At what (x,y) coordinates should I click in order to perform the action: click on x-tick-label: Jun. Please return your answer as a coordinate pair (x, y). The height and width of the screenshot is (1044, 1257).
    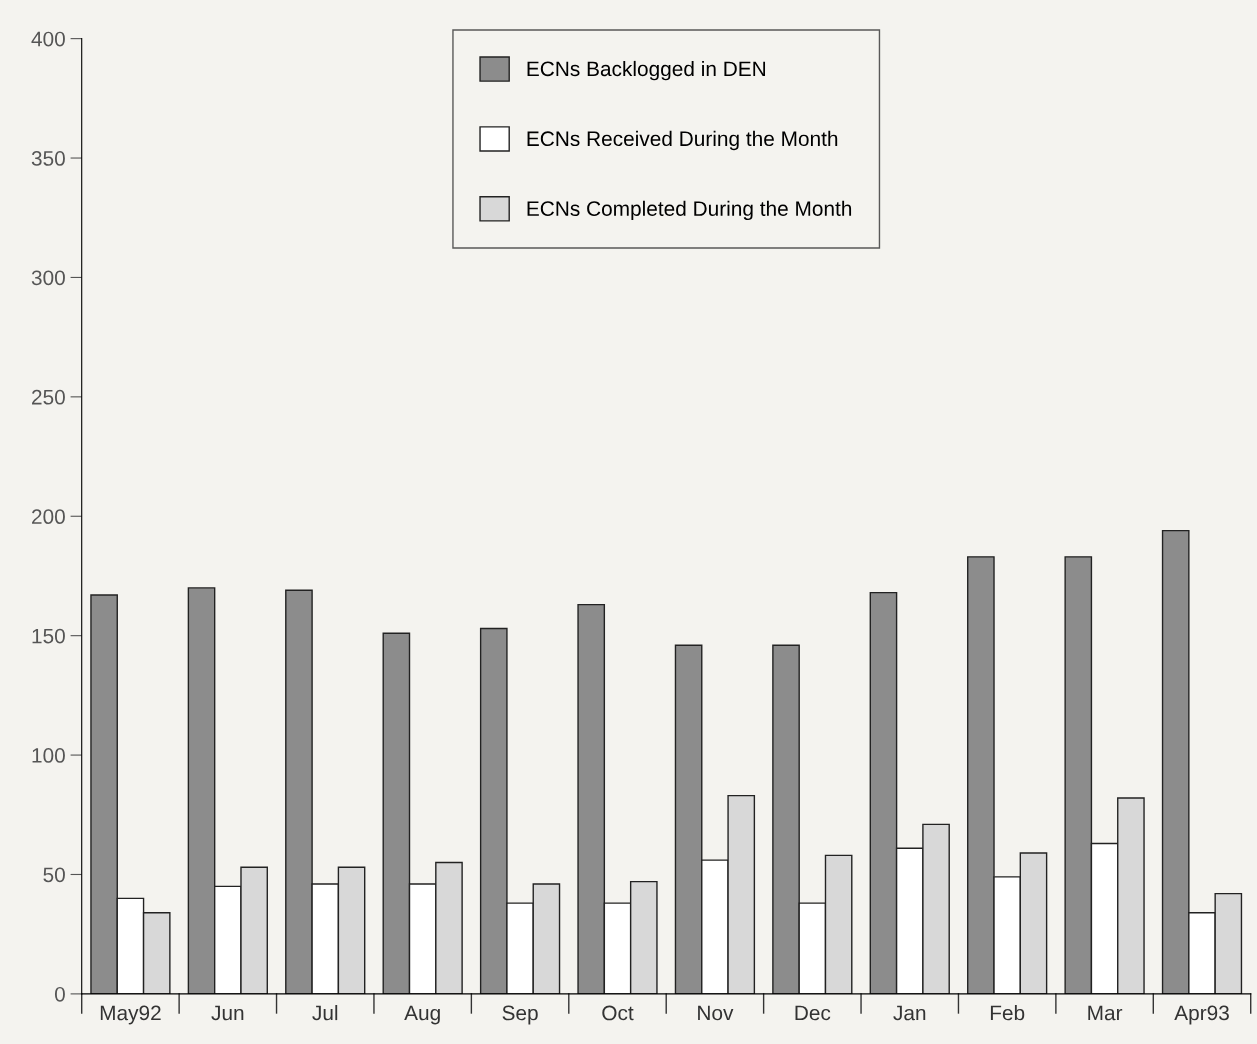
    Looking at the image, I should click on (227, 1013).